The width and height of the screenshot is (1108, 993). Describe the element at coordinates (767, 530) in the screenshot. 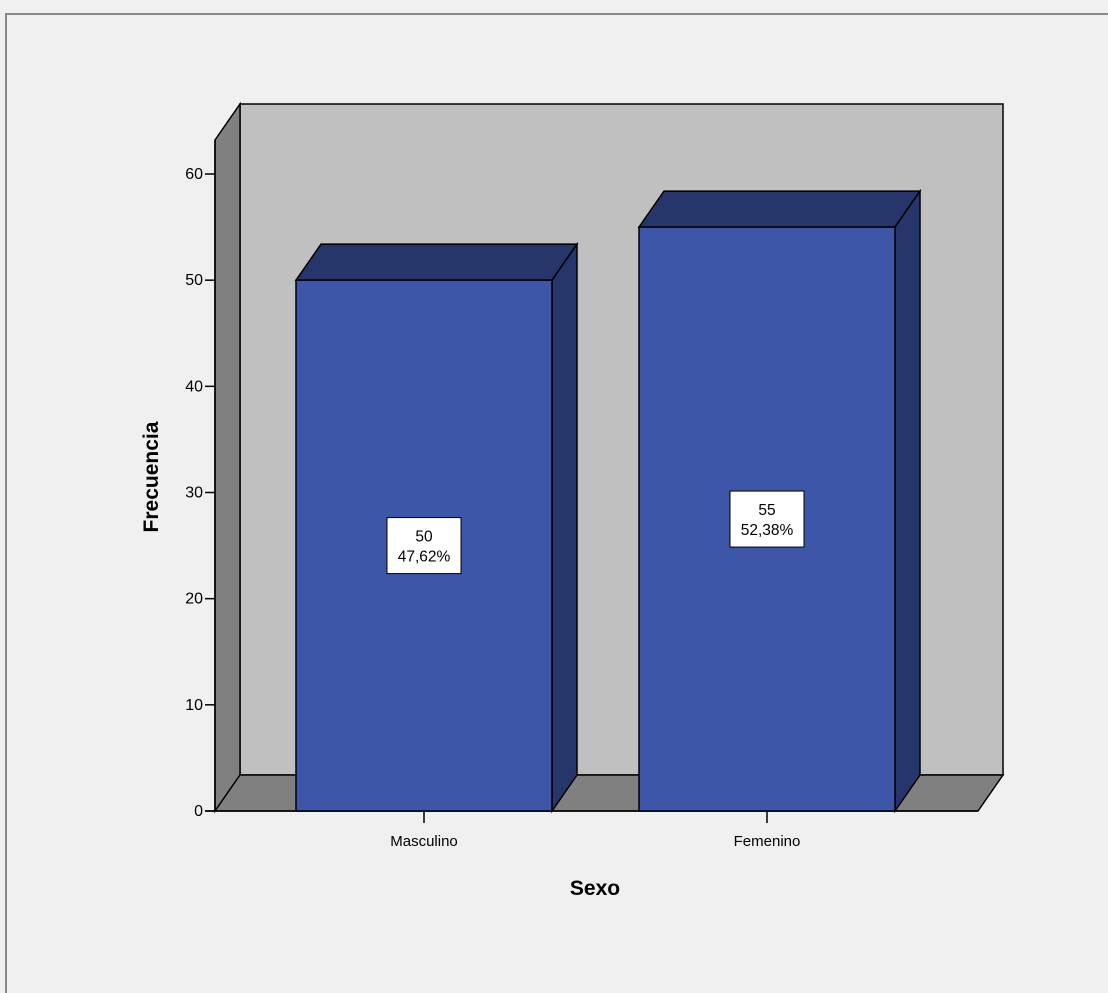

I see `data-label-percent: 52,38%` at that location.